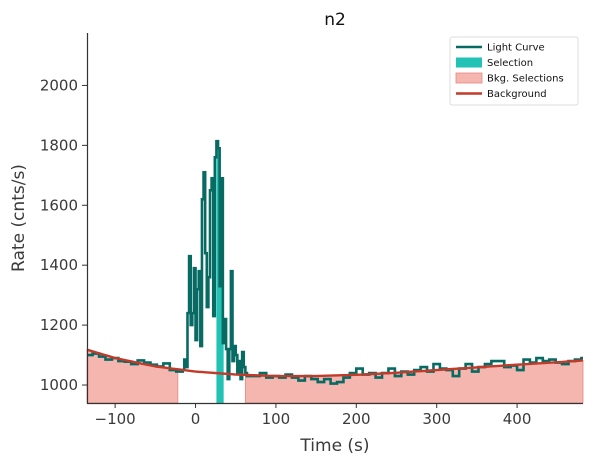  I want to click on background-model-line, so click(335, 363).